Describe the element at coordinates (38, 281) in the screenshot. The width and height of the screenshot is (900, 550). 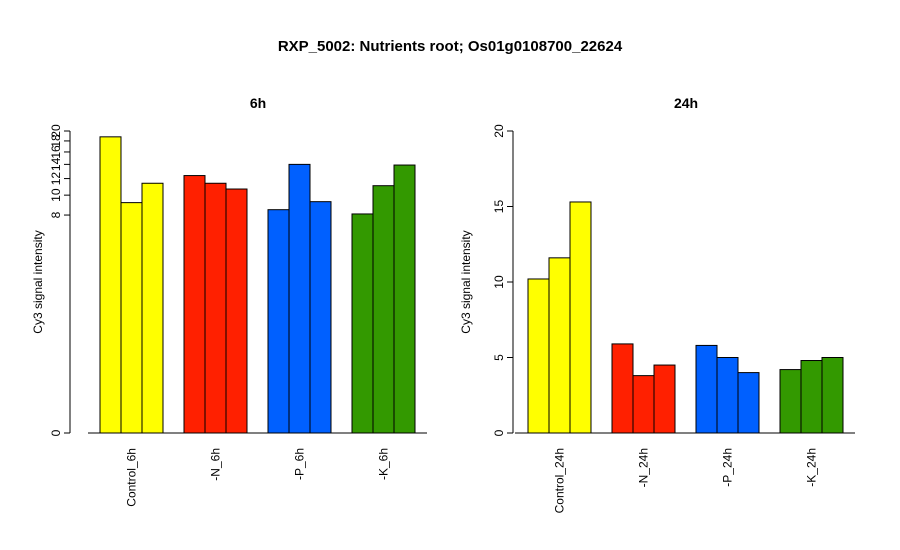
I see `y-axis-title-0: Cy3 signal intensity` at that location.